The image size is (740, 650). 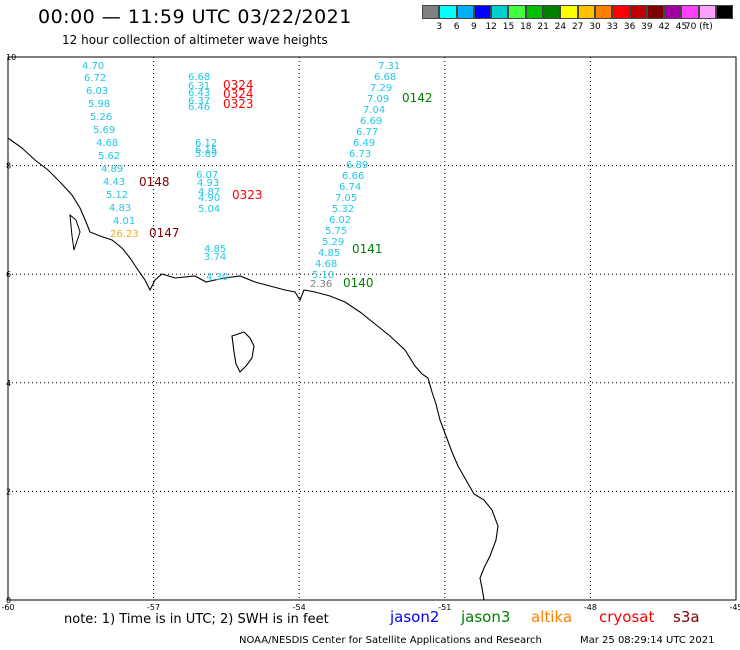 What do you see at coordinates (647, 27) in the screenshot?
I see `legend-label: 39` at bounding box center [647, 27].